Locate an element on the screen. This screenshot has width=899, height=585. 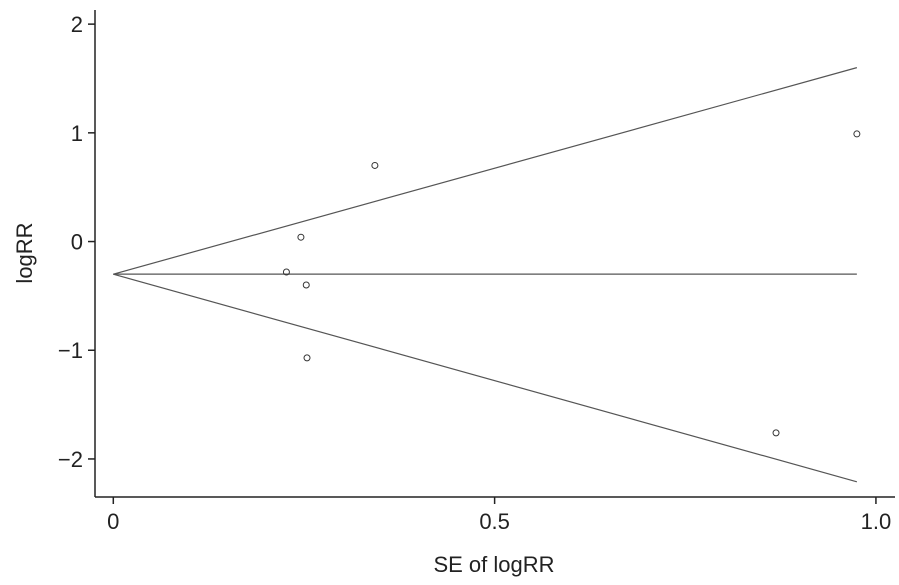
y-tick-label: 0 is located at coordinates (77, 242).